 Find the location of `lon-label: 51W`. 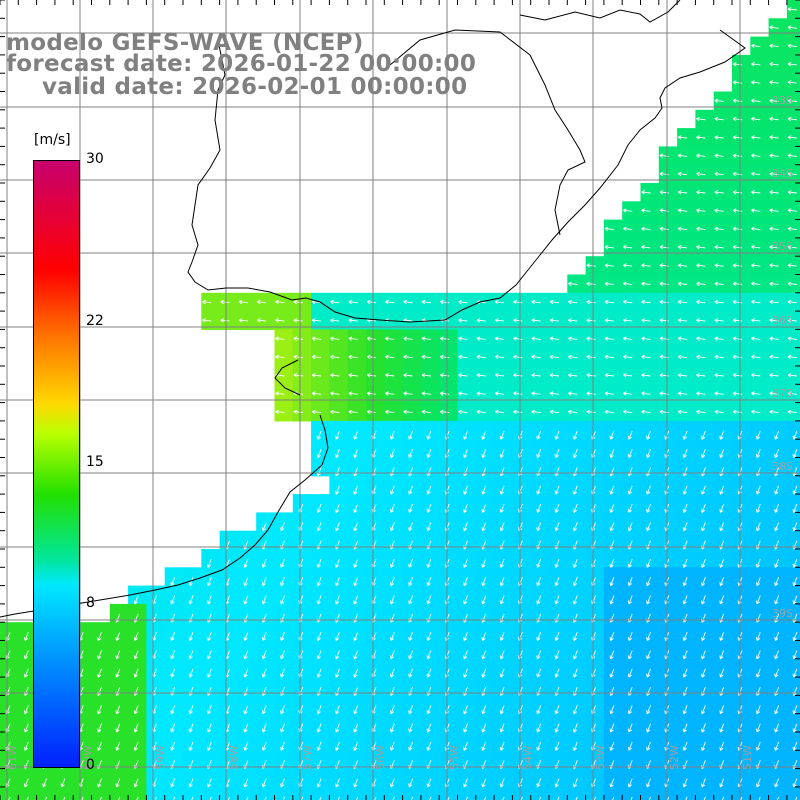

lon-label: 51W is located at coordinates (747, 757).